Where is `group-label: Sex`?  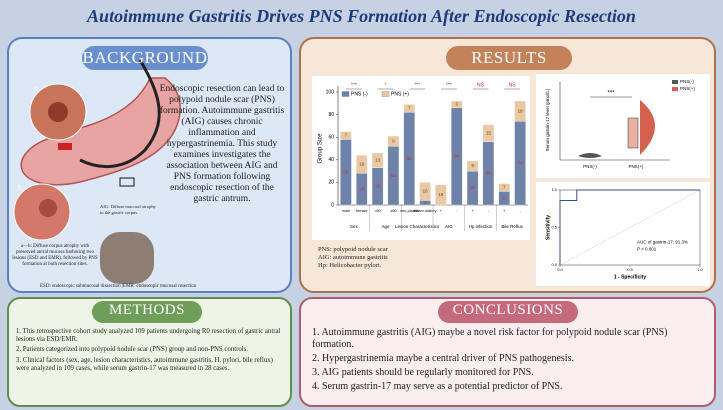
group-label: Sex is located at coordinates (354, 226).